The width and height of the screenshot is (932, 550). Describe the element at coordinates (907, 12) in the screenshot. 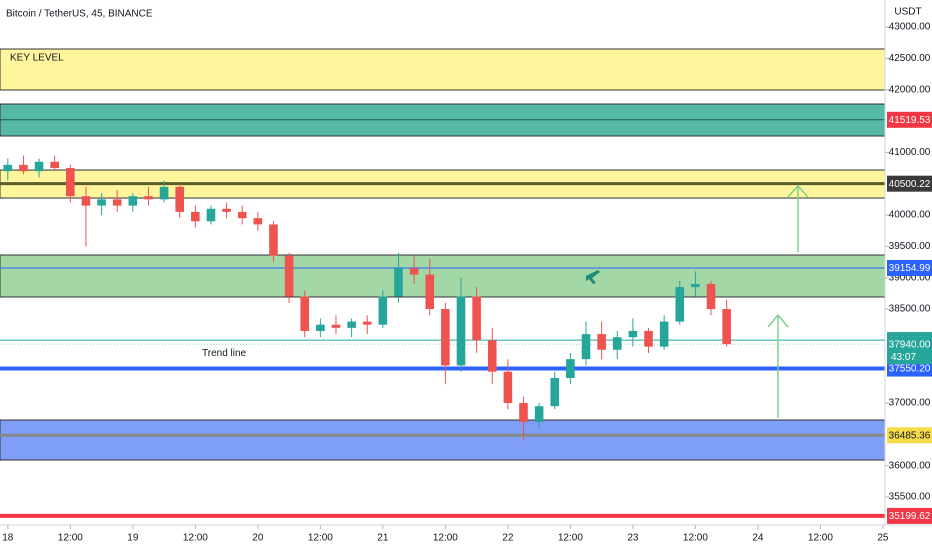

I see `unit-label: USDT` at that location.